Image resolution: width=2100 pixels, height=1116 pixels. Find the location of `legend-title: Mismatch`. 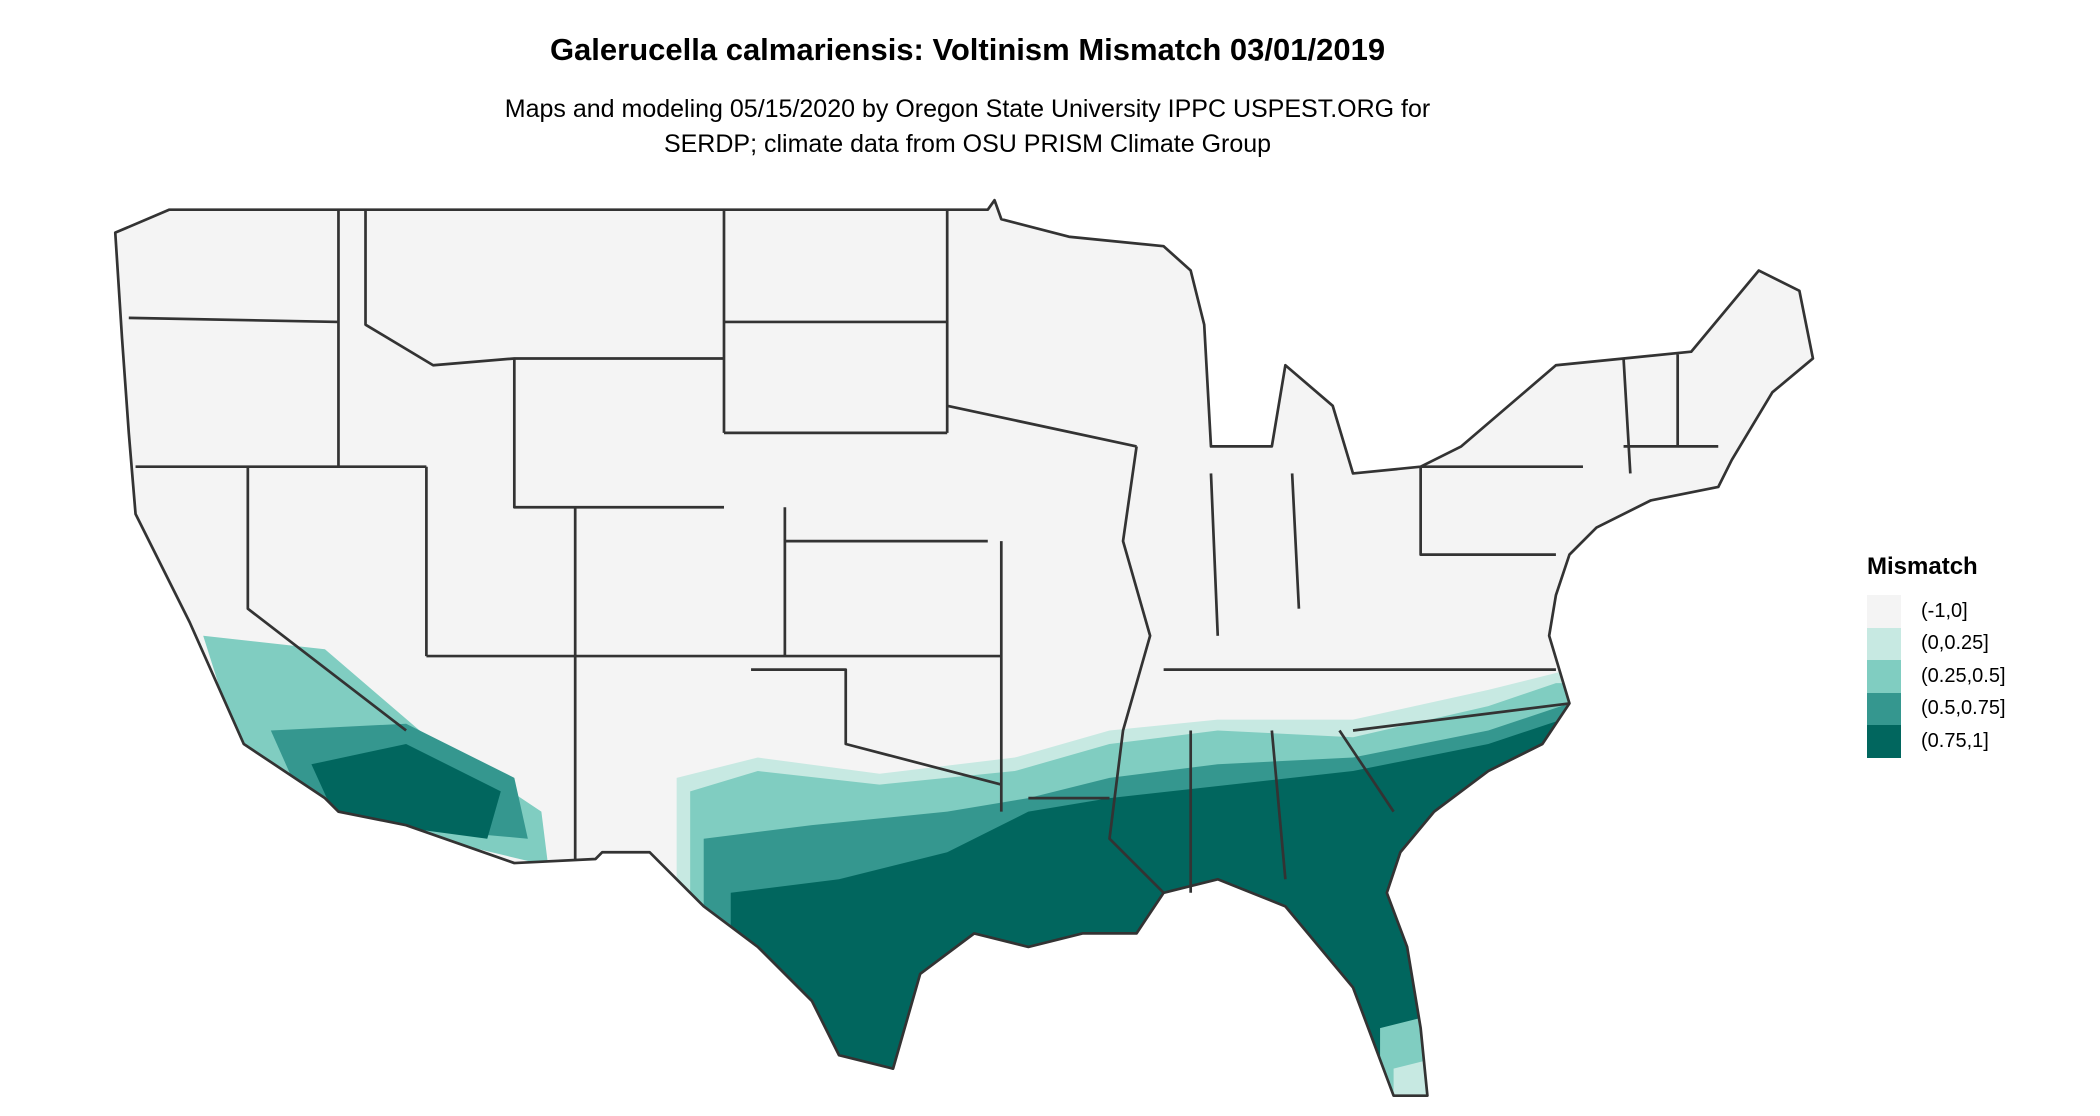

legend-title: Mismatch is located at coordinates (1922, 566).